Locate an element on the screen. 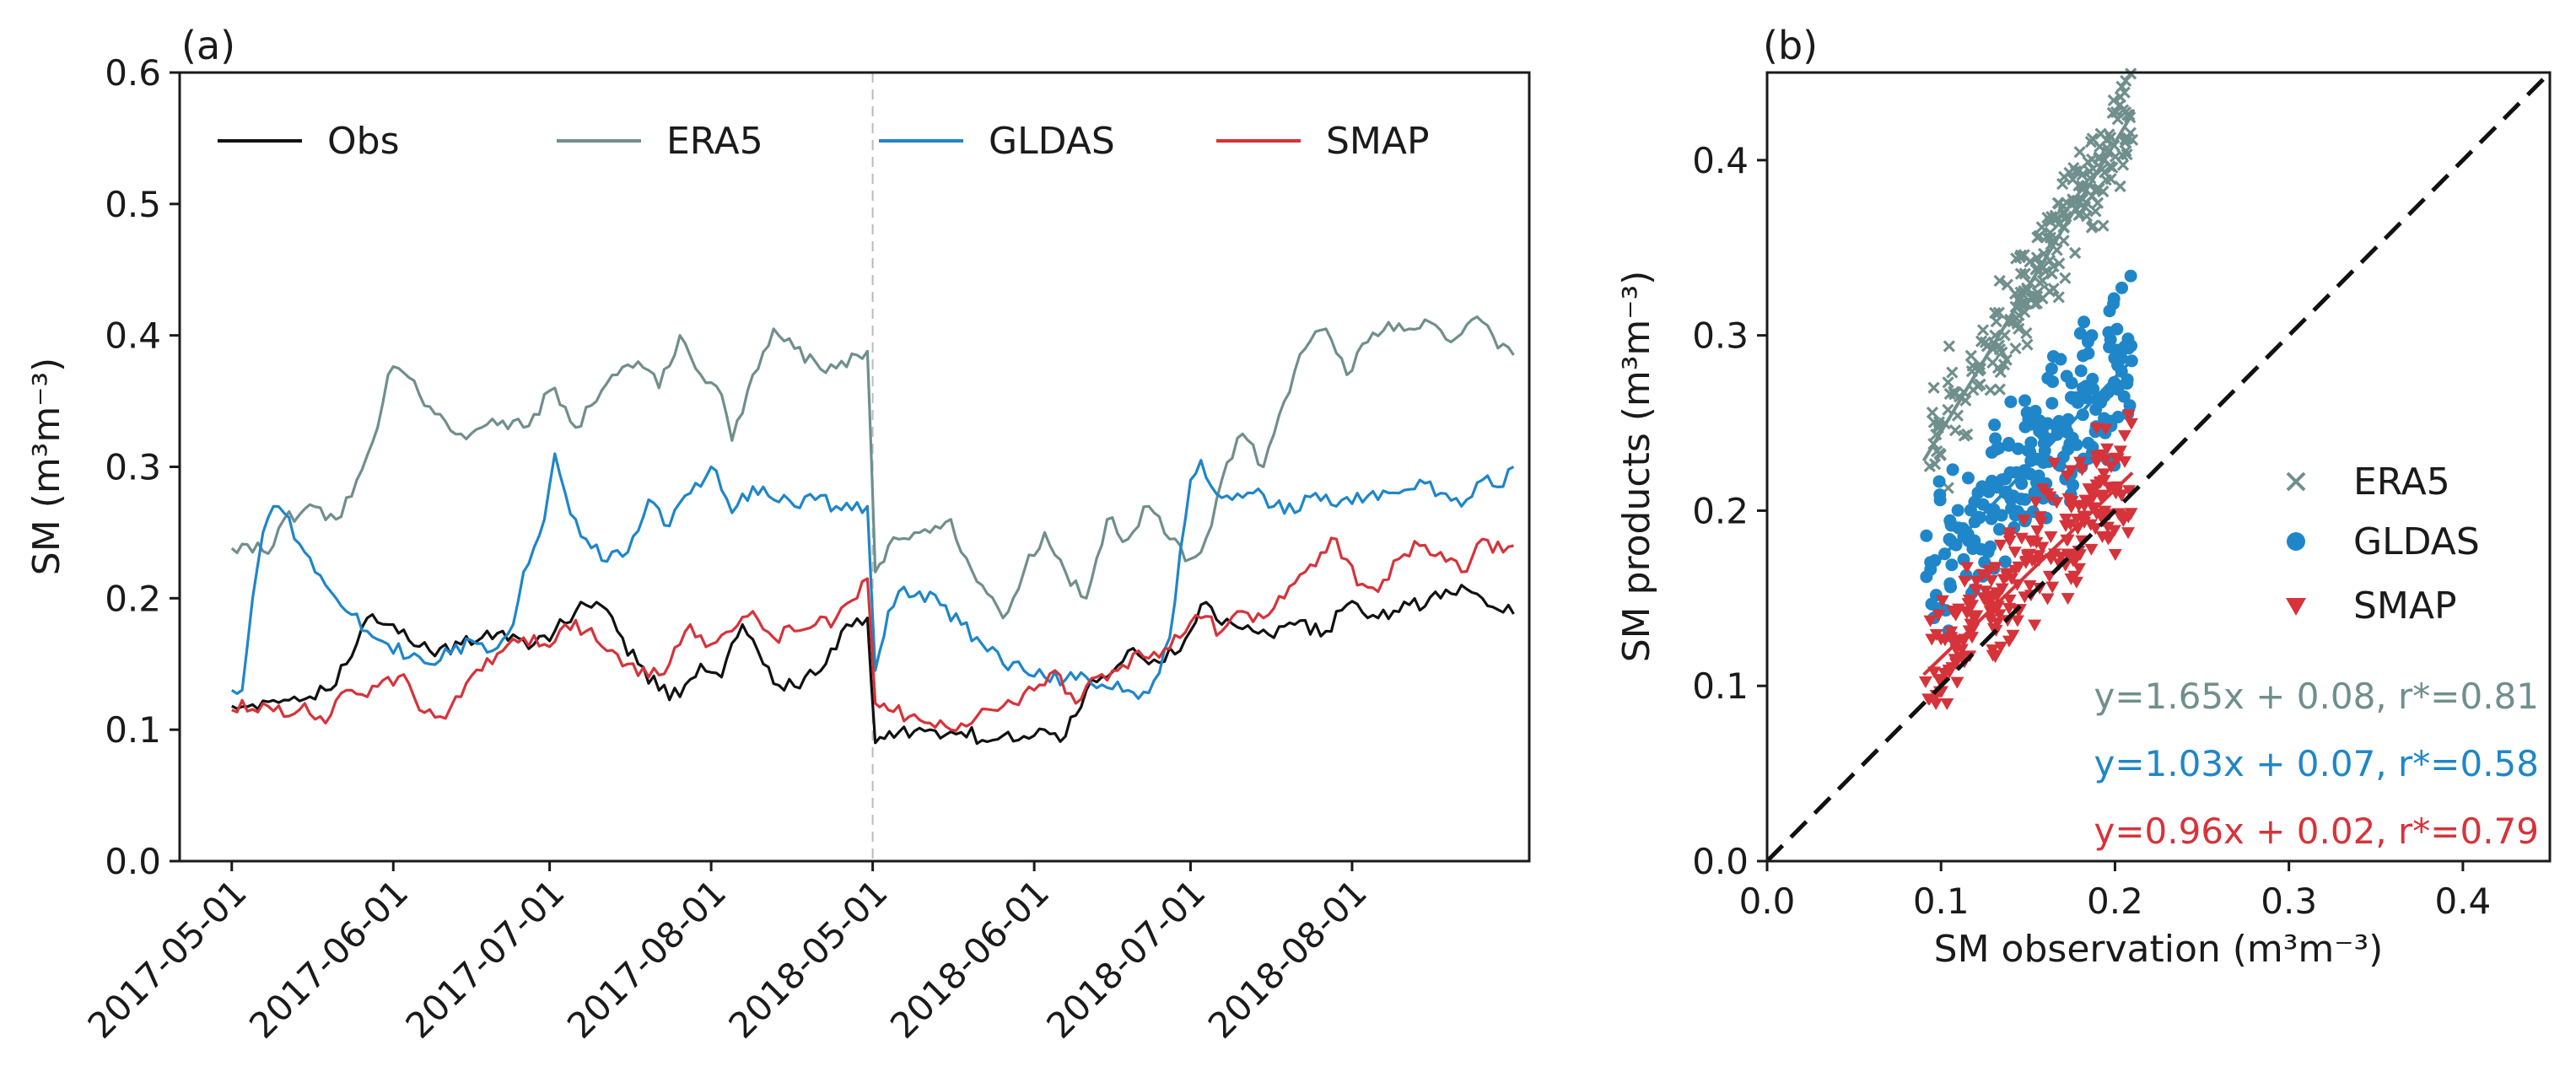  a-xtick-label: 2018-06-01 is located at coordinates (969, 958).